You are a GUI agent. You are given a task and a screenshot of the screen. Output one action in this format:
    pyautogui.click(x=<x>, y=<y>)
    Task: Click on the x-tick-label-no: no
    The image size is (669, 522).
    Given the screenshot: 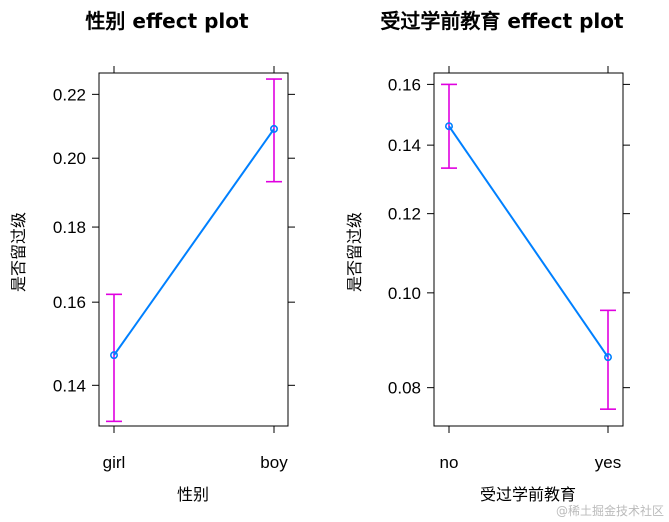 What is the action you would take?
    pyautogui.click(x=449, y=462)
    